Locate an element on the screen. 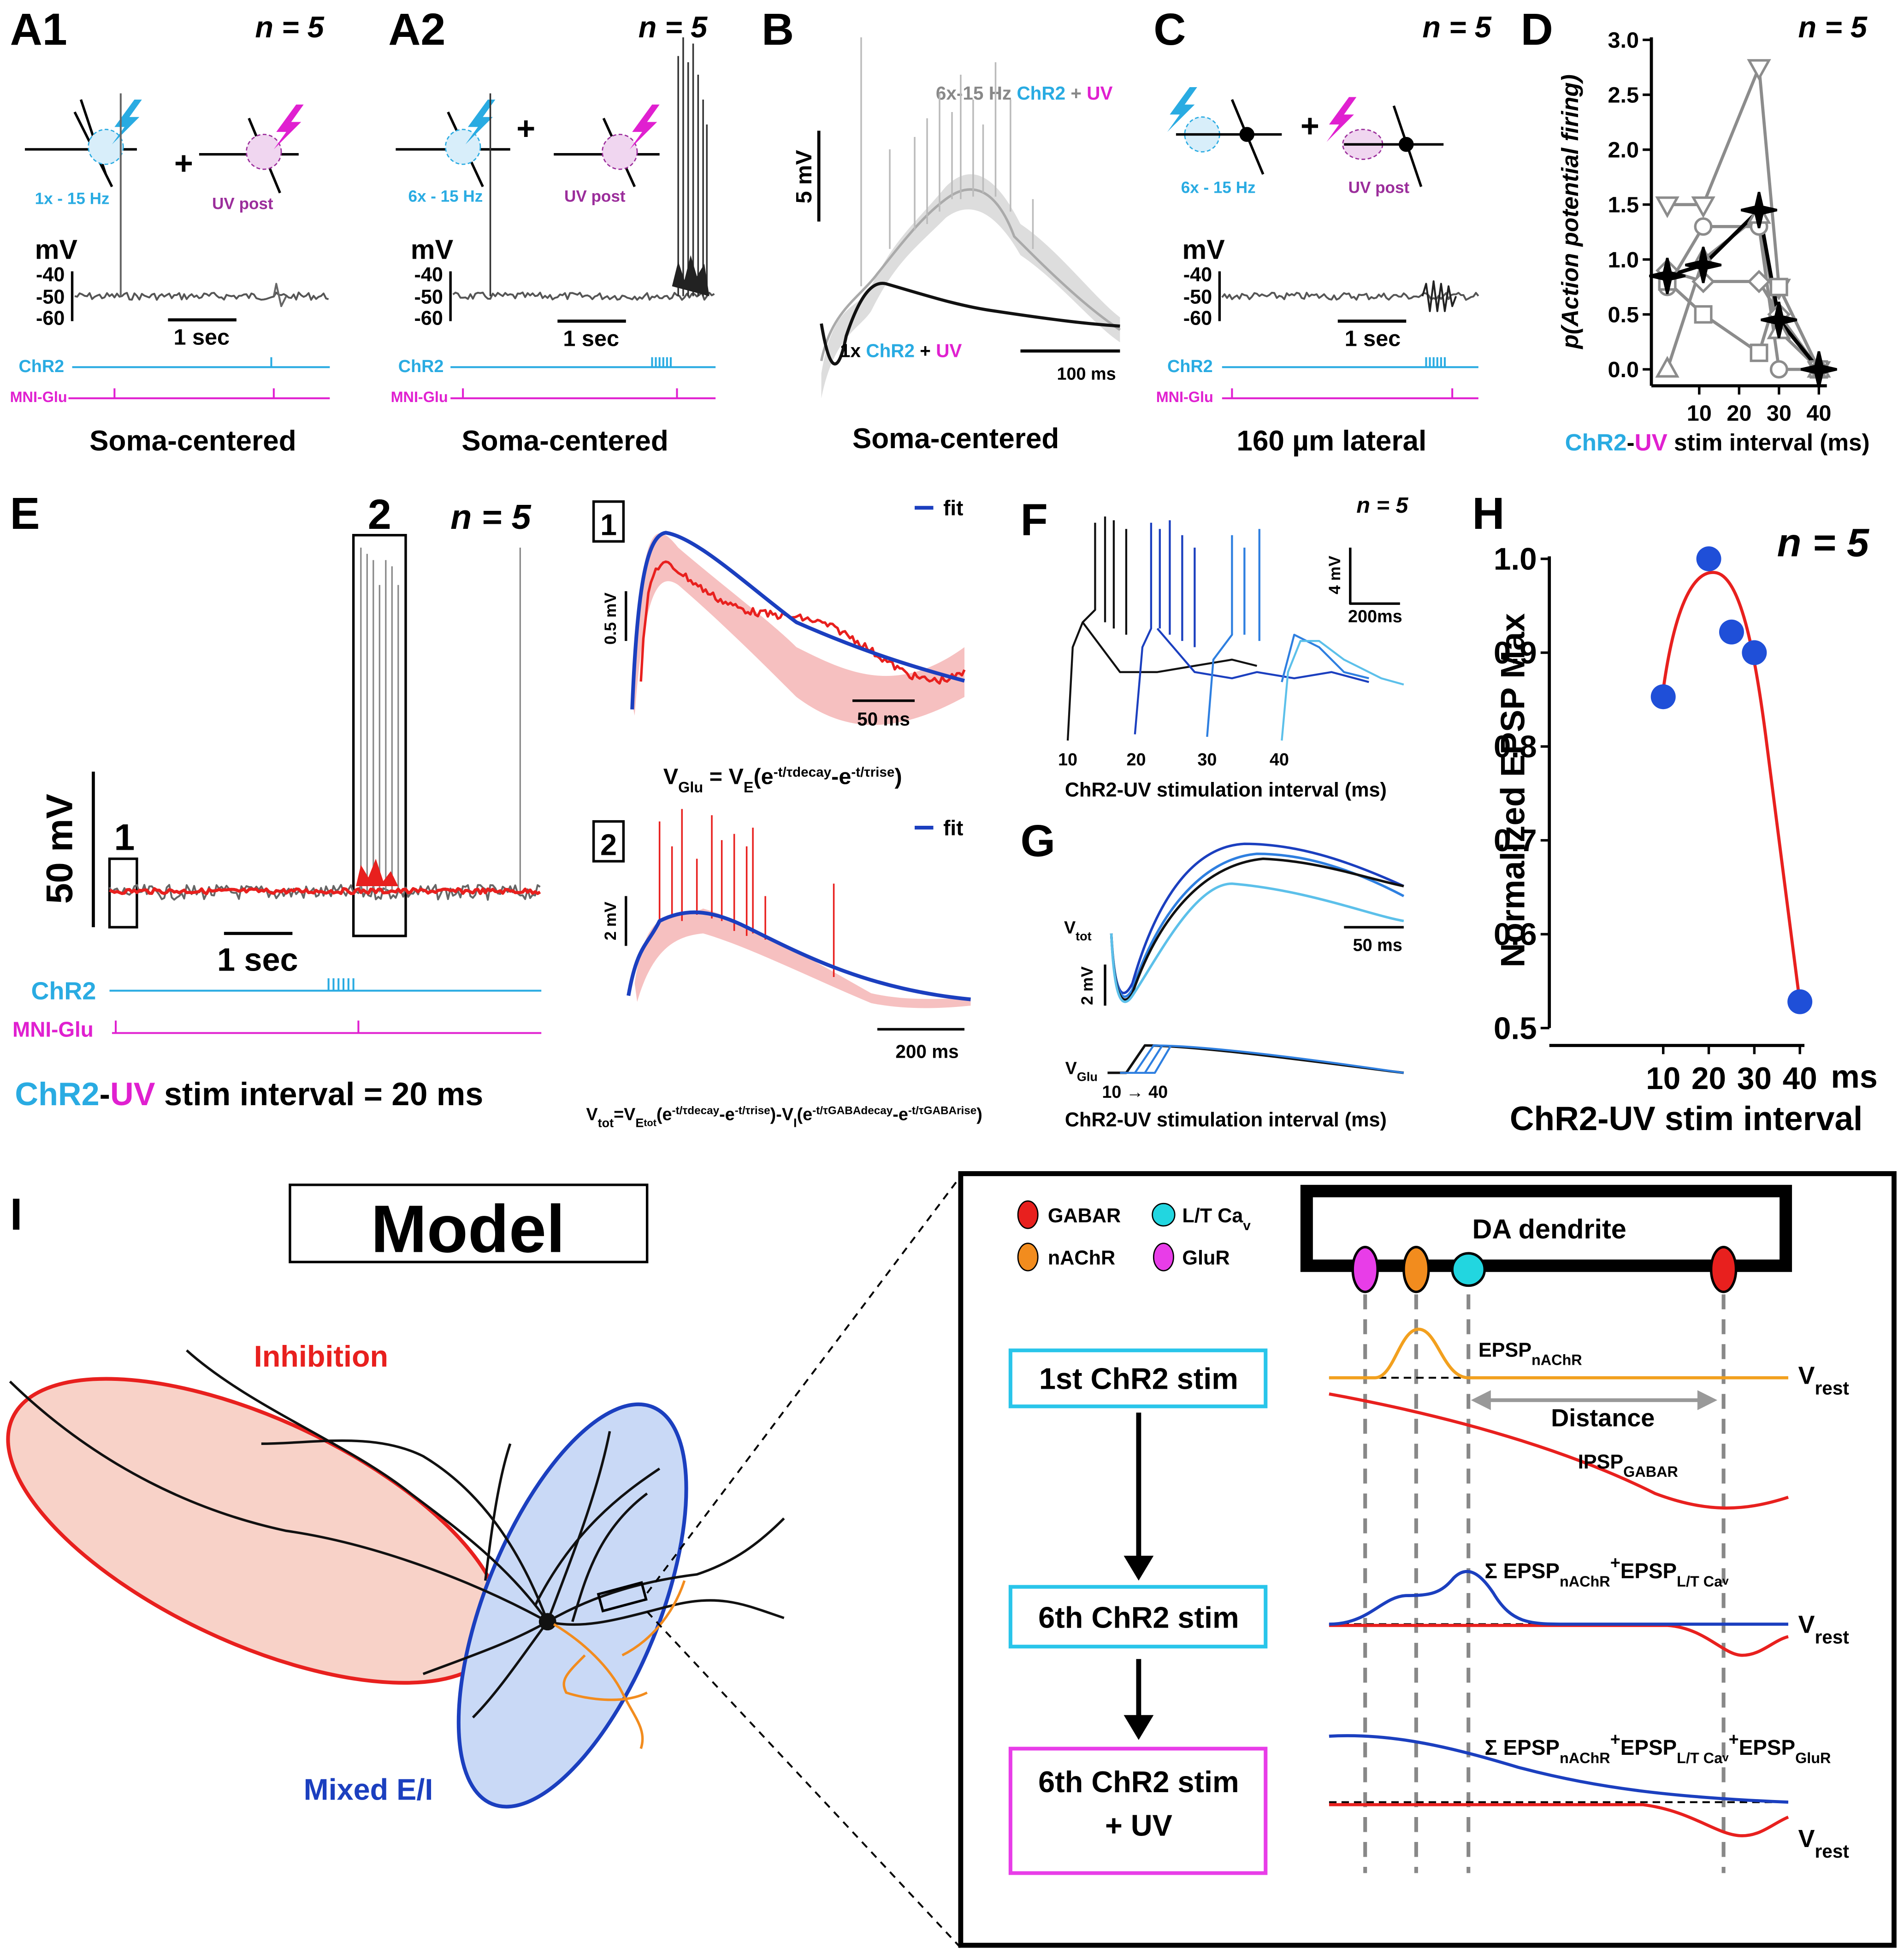 The height and width of the screenshot is (1954, 1904). x-tick-label: 10 is located at coordinates (1663, 1078).